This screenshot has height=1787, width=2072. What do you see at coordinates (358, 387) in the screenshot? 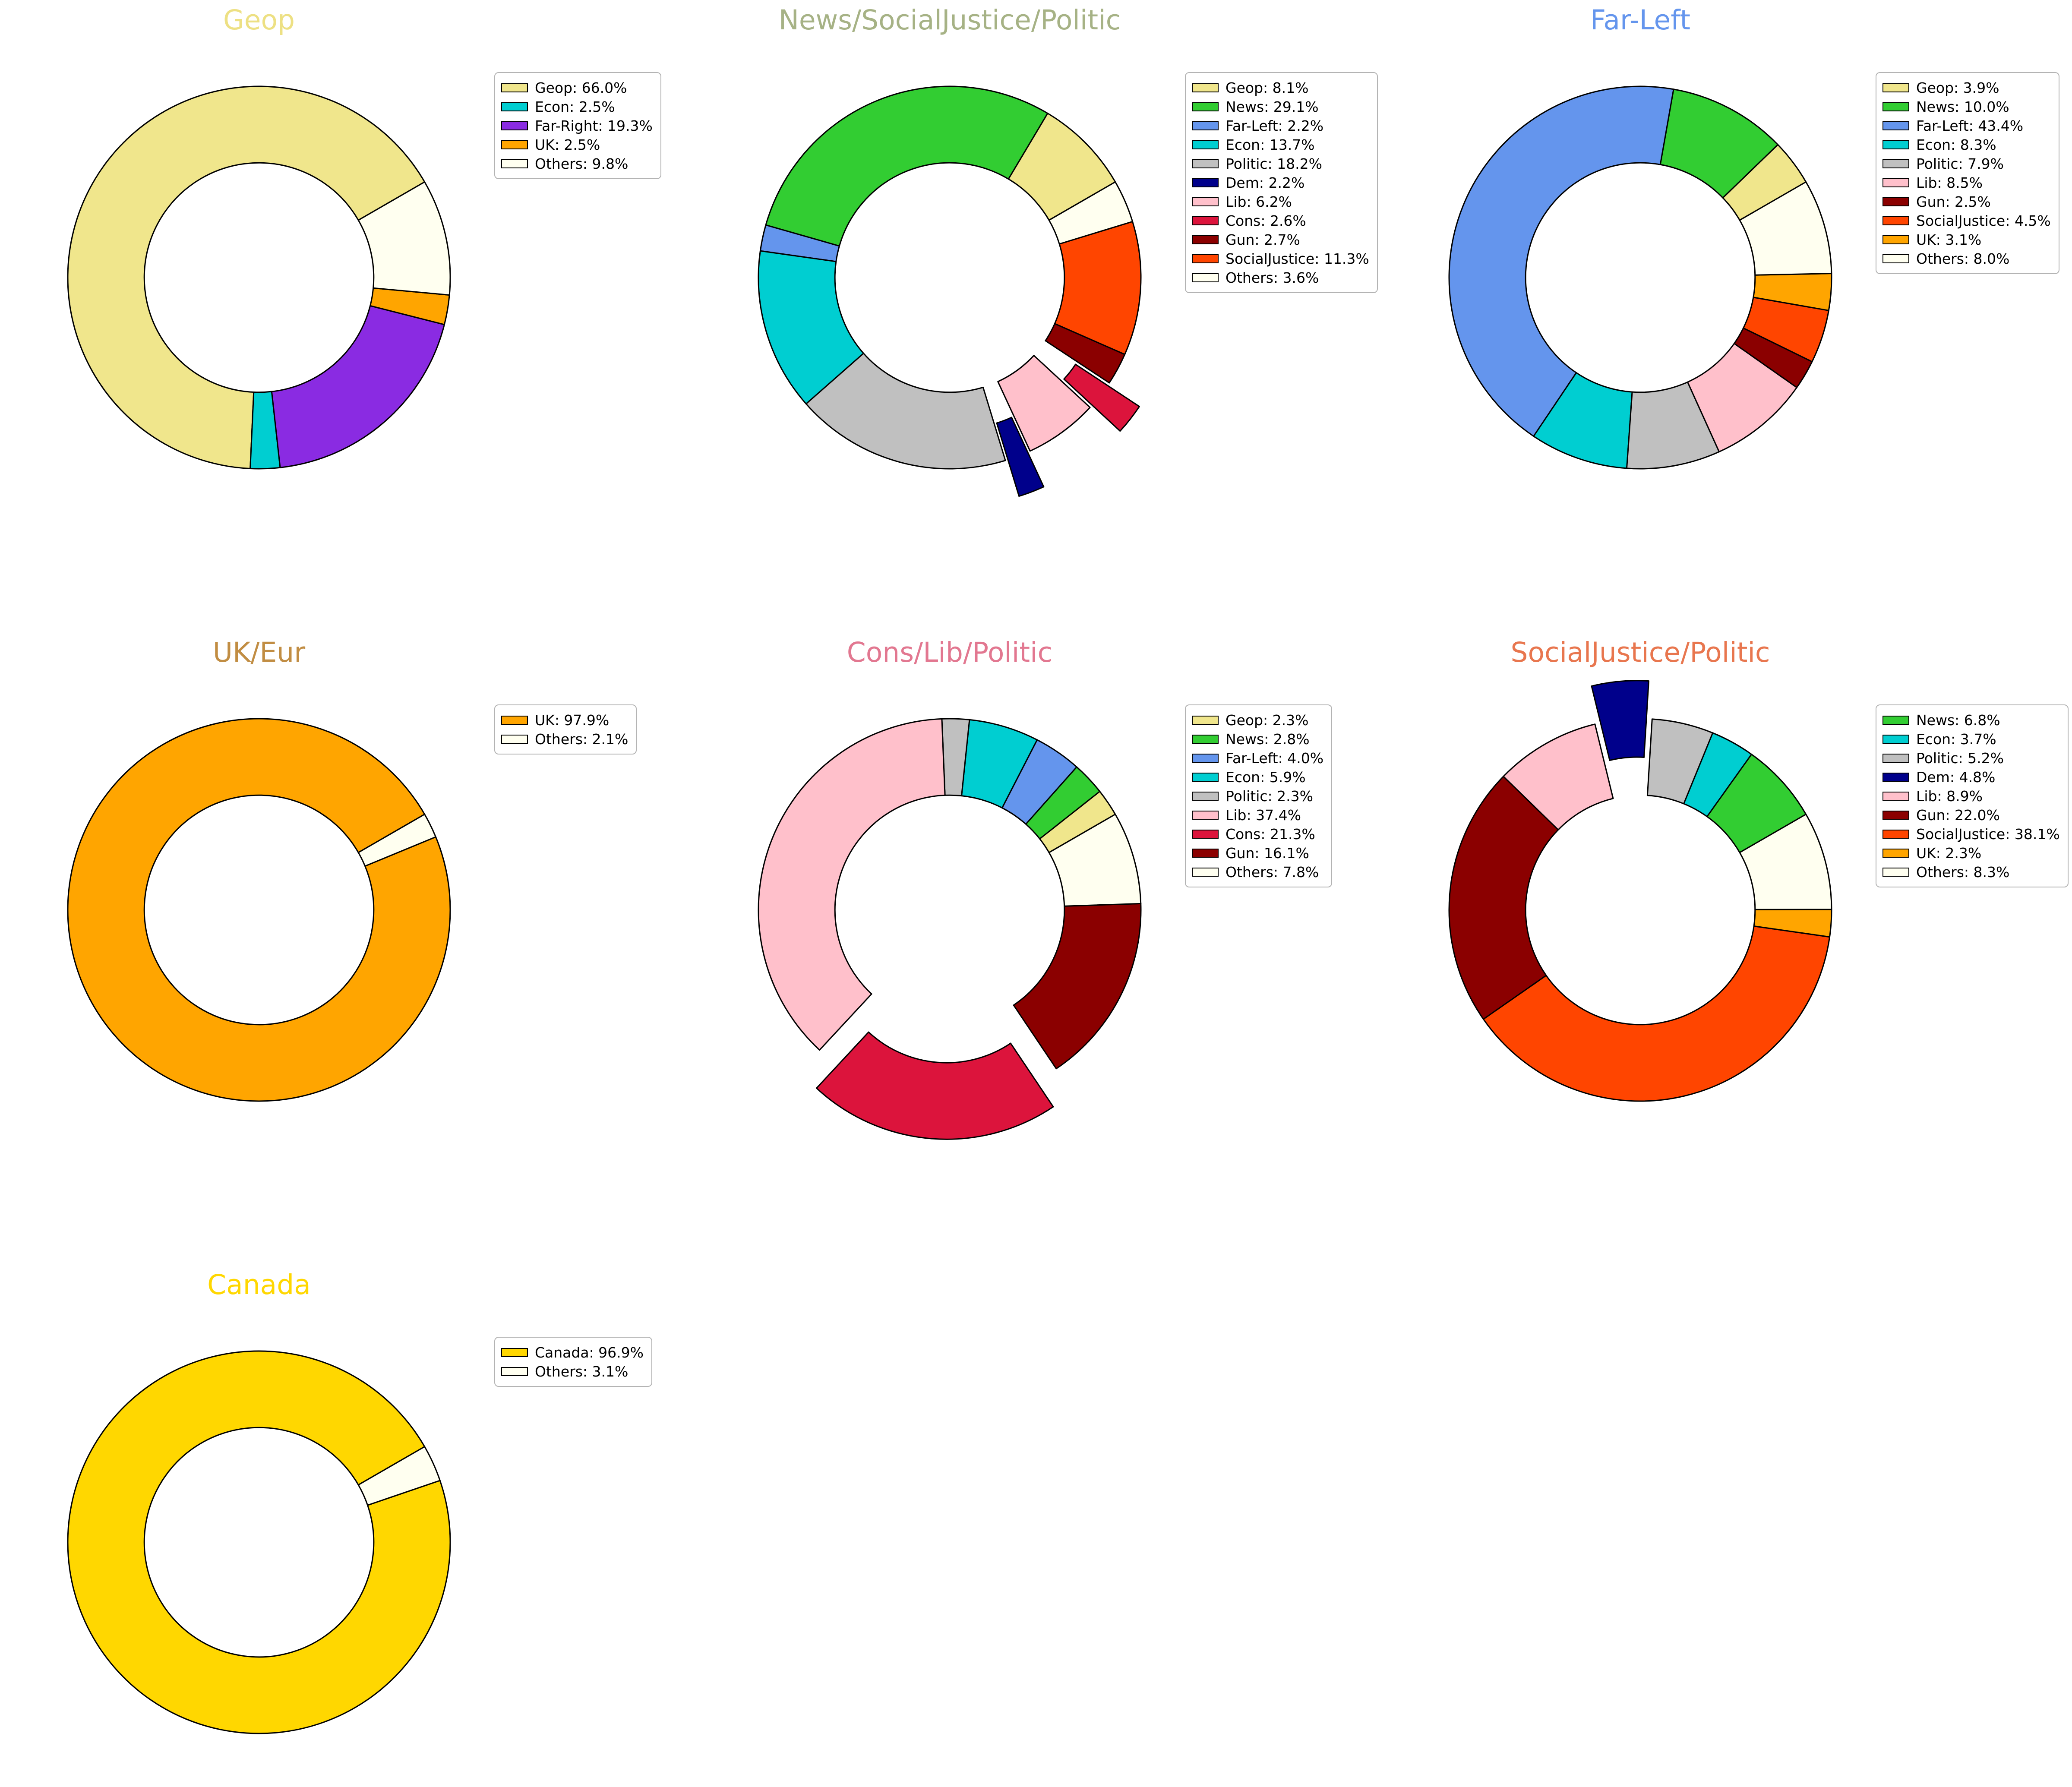
I see `pie-slice-far-right` at bounding box center [358, 387].